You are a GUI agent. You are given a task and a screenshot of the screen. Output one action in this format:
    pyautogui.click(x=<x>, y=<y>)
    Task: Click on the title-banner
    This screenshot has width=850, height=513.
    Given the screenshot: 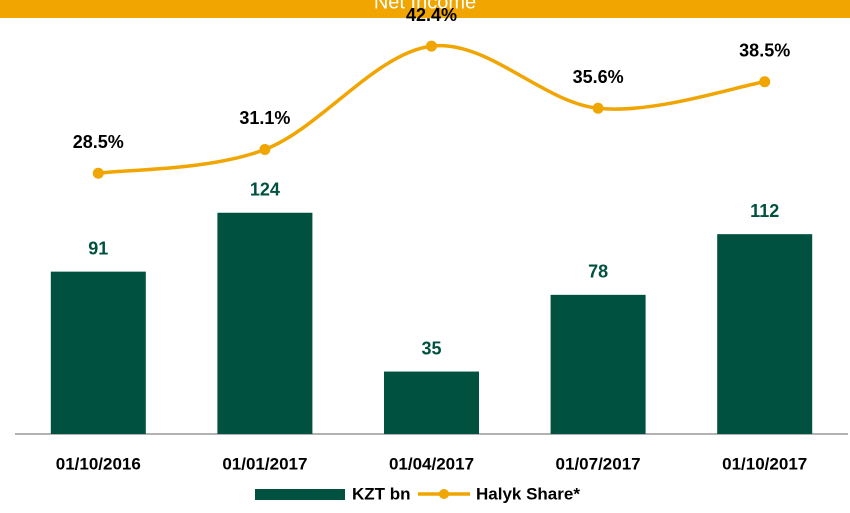 What is the action you would take?
    pyautogui.click(x=425, y=9)
    